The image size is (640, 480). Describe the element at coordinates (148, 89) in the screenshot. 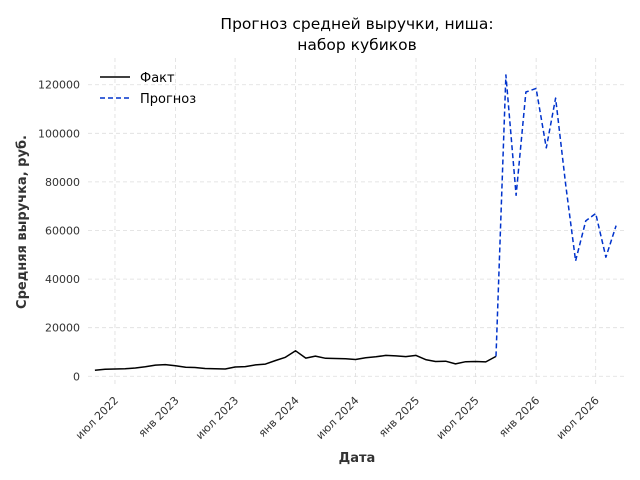

I see `legend: Факт Прогноз` at that location.